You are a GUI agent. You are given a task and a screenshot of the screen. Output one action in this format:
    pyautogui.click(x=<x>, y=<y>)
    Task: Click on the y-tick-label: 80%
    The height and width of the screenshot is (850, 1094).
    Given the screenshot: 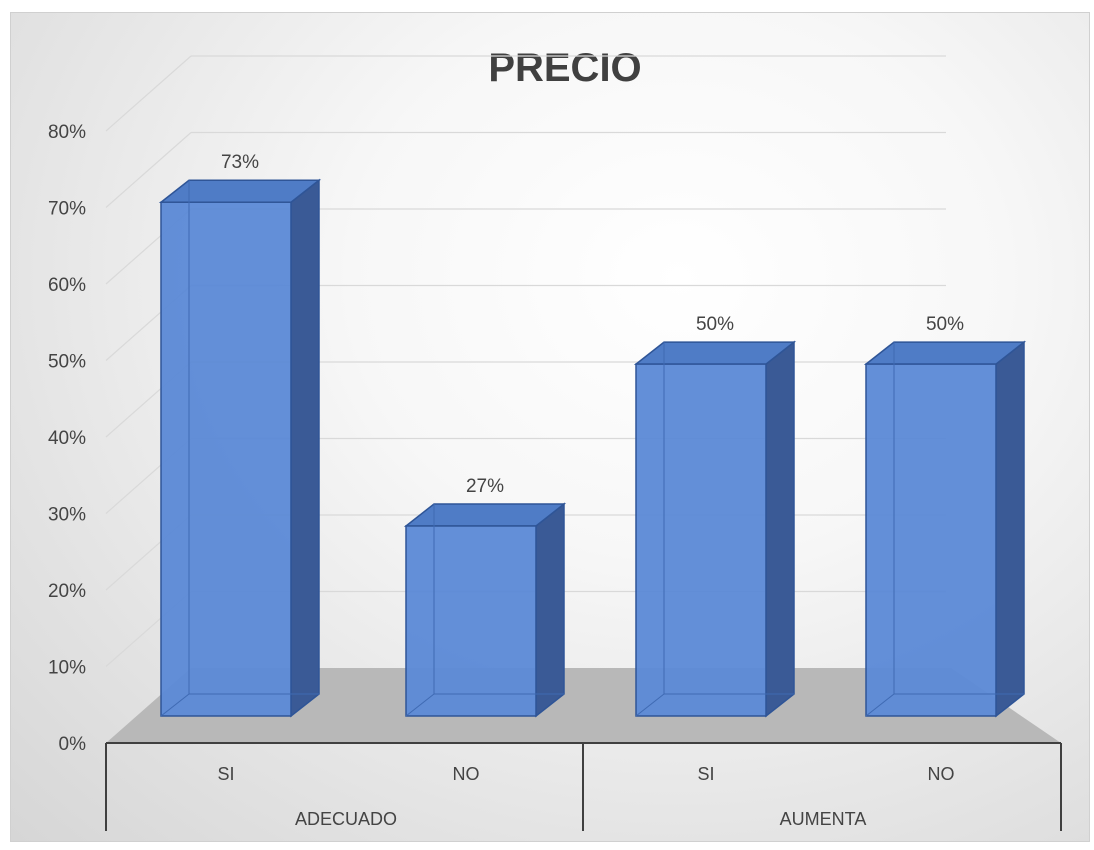 What is the action you would take?
    pyautogui.click(x=67, y=132)
    